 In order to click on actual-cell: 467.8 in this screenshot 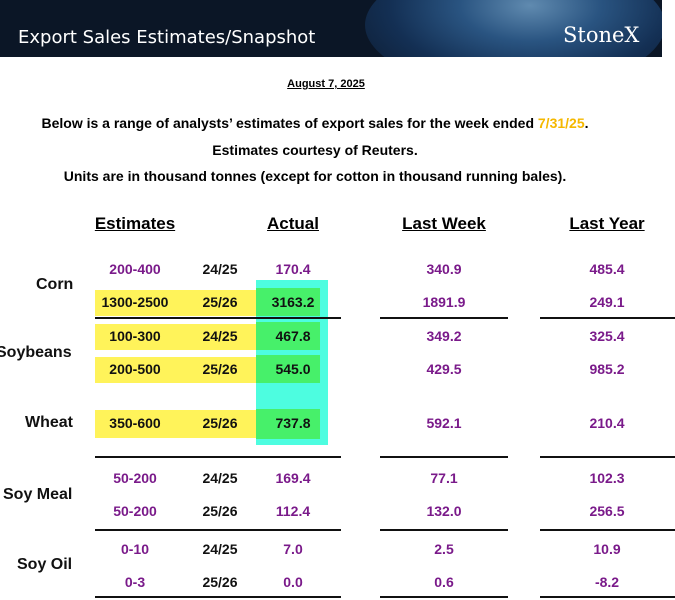, I will do `click(293, 336)`.